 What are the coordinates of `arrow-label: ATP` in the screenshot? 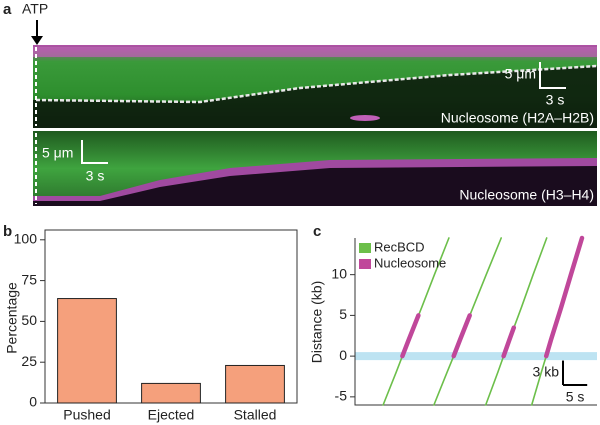 It's located at (35, 9).